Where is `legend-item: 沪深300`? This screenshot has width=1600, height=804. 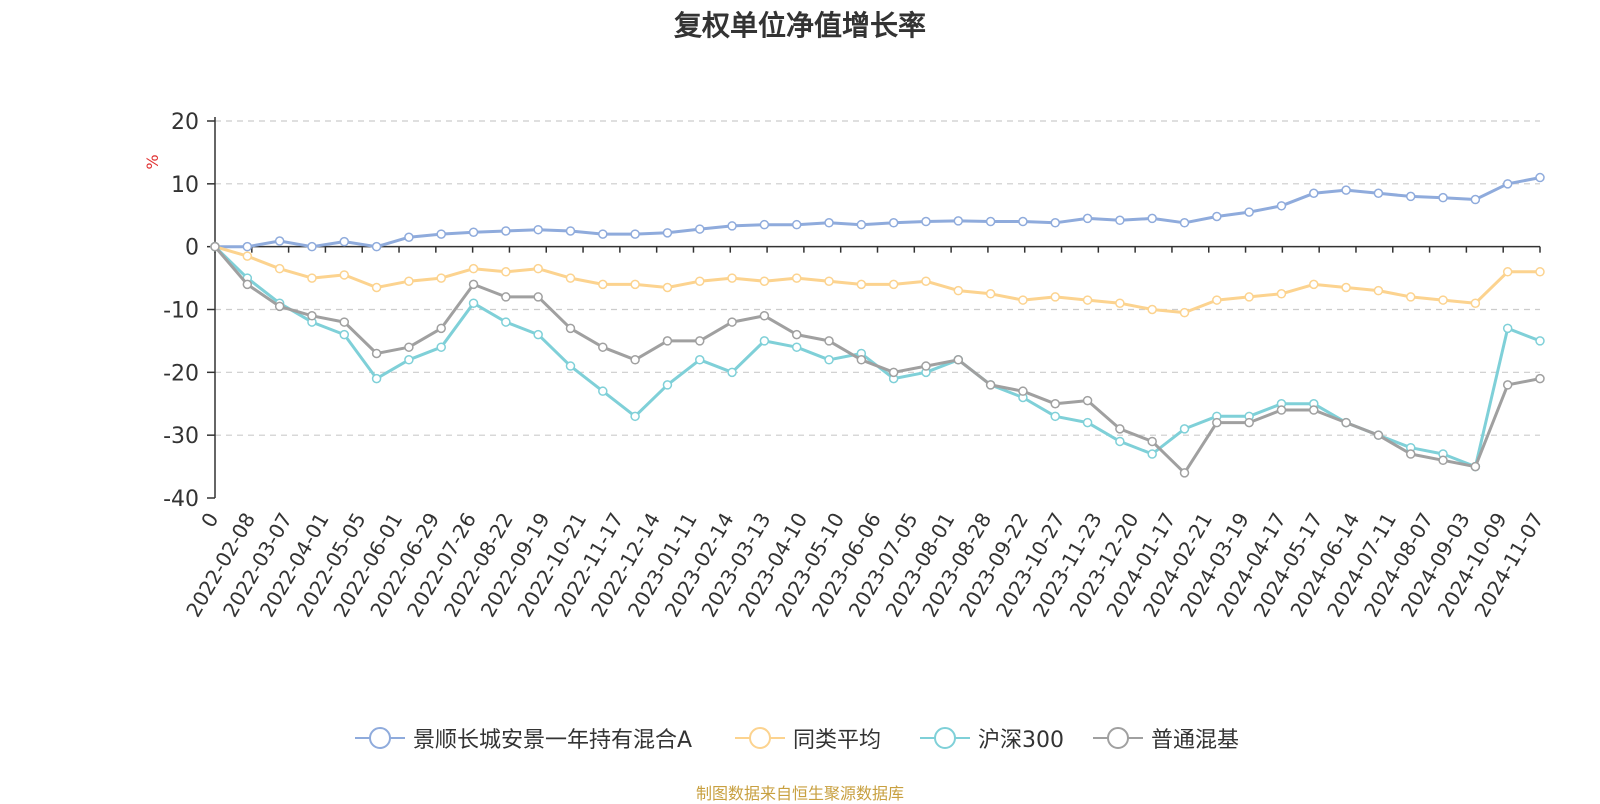
legend-item: 沪深300 is located at coordinates (992, 738).